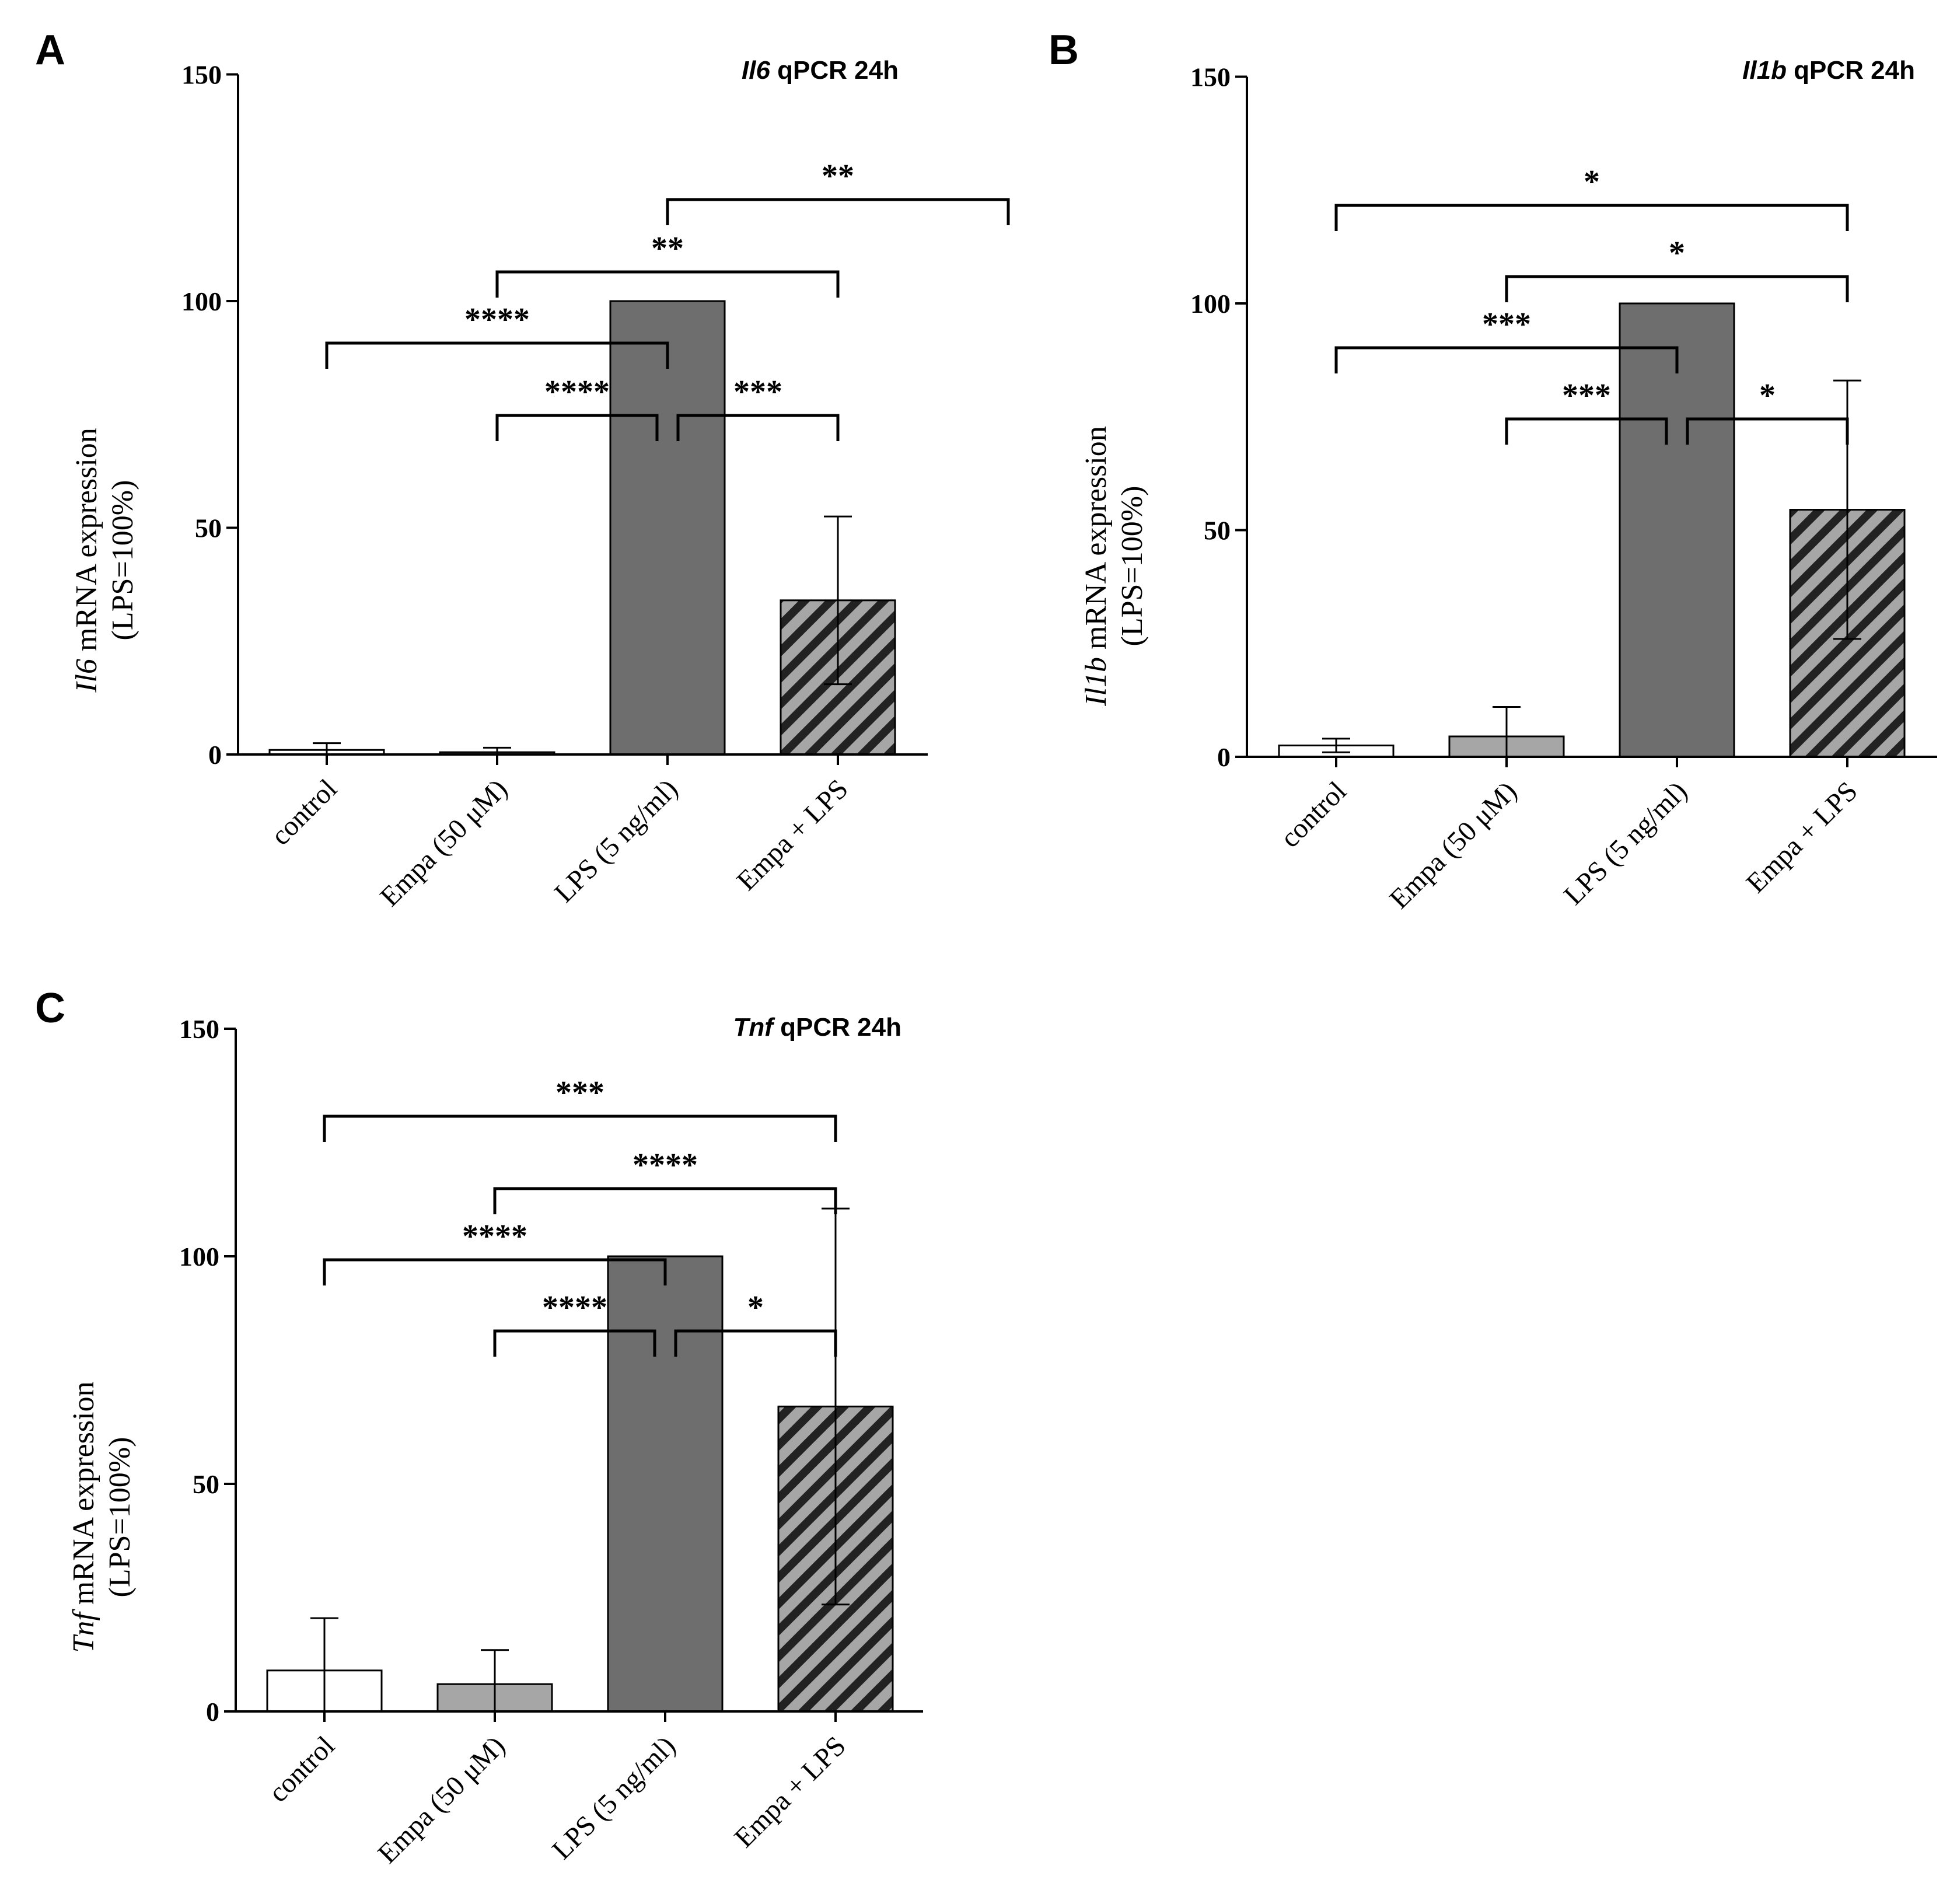 The height and width of the screenshot is (1904, 1950). I want to click on chart-title: Il1b qPCR 24h, so click(1829, 70).